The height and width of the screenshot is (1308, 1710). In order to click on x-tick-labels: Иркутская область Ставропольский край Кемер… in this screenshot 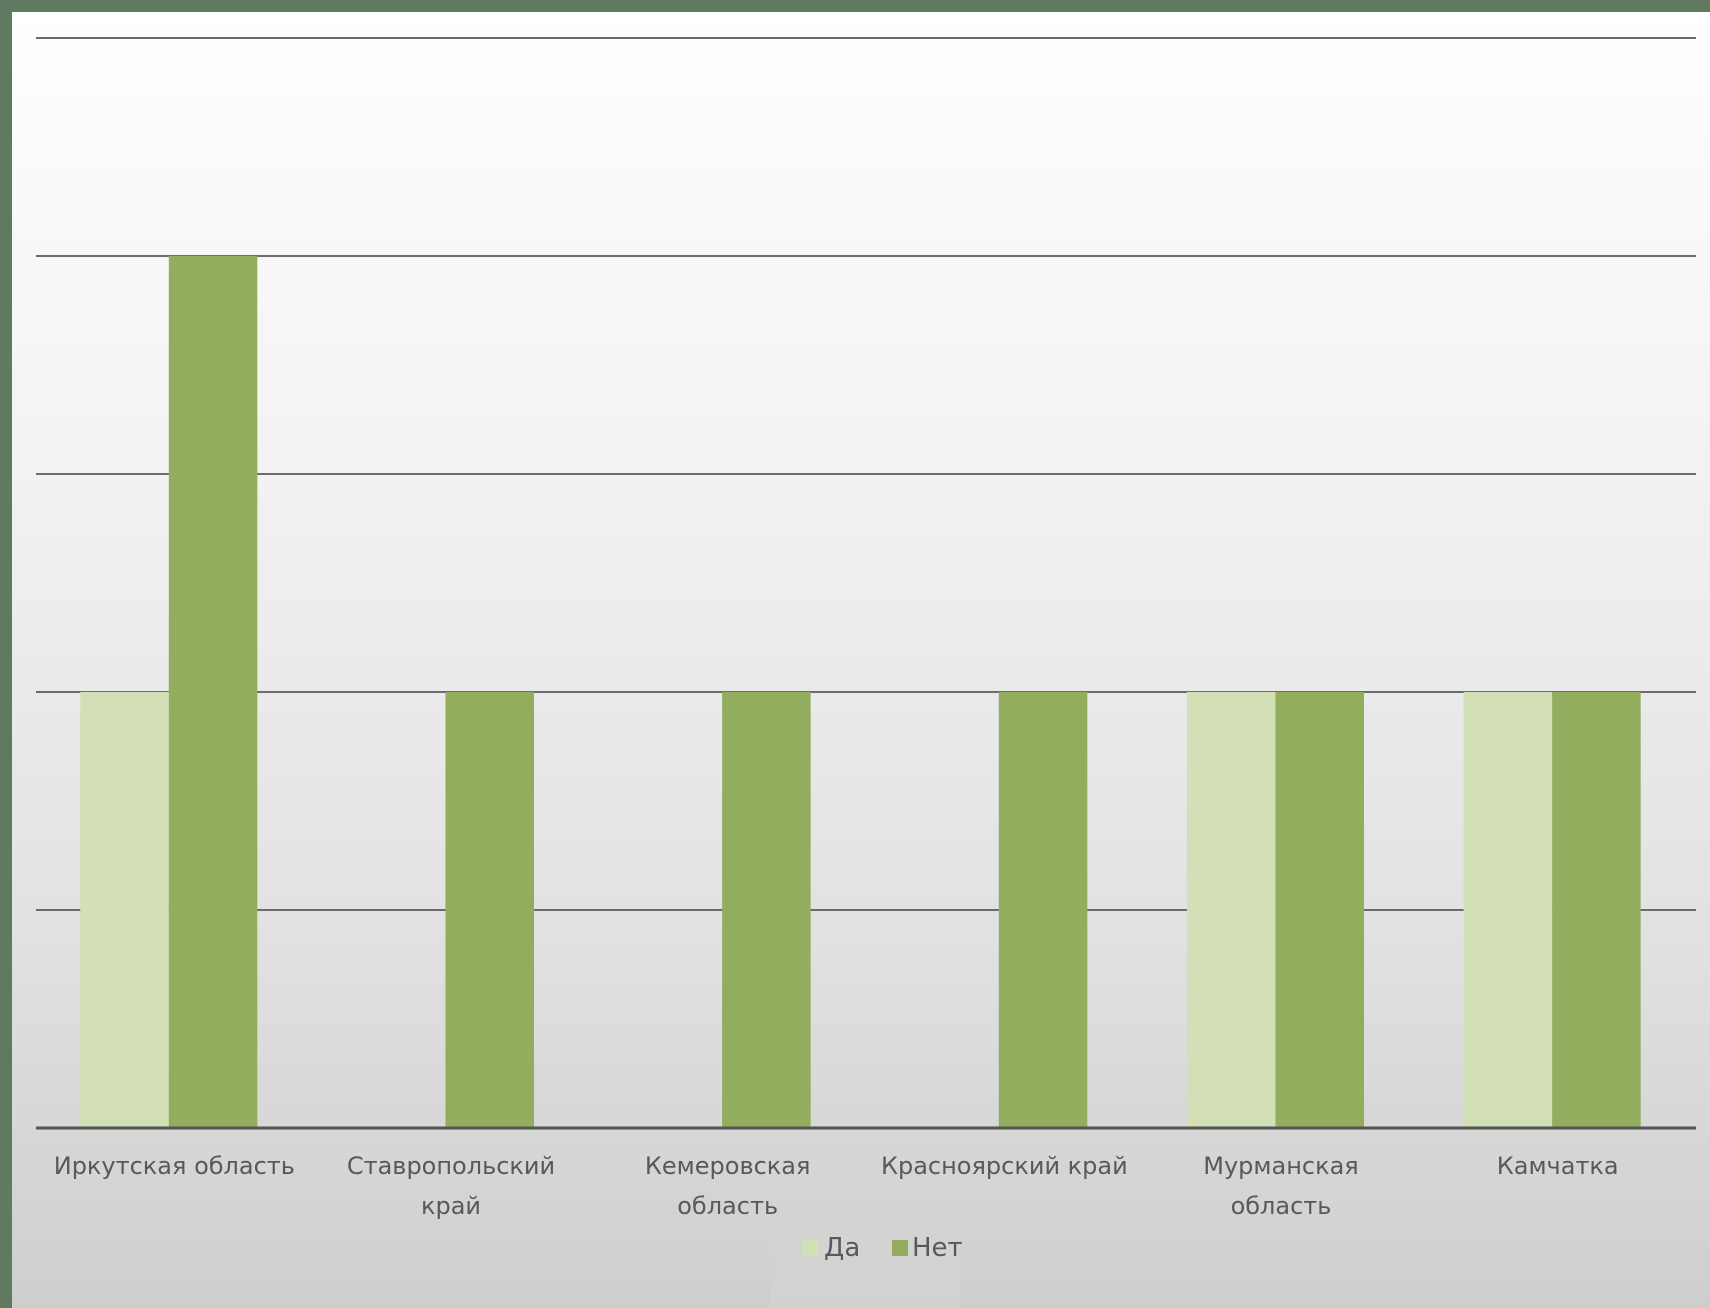, I will do `click(836, 1186)`.